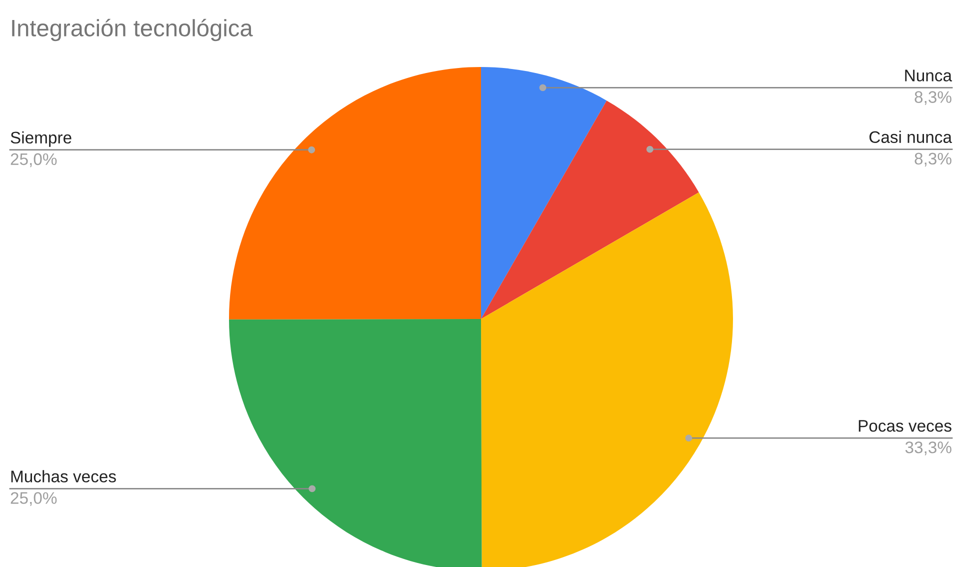  I want to click on chart-title: Integración tecnológica, so click(132, 30).